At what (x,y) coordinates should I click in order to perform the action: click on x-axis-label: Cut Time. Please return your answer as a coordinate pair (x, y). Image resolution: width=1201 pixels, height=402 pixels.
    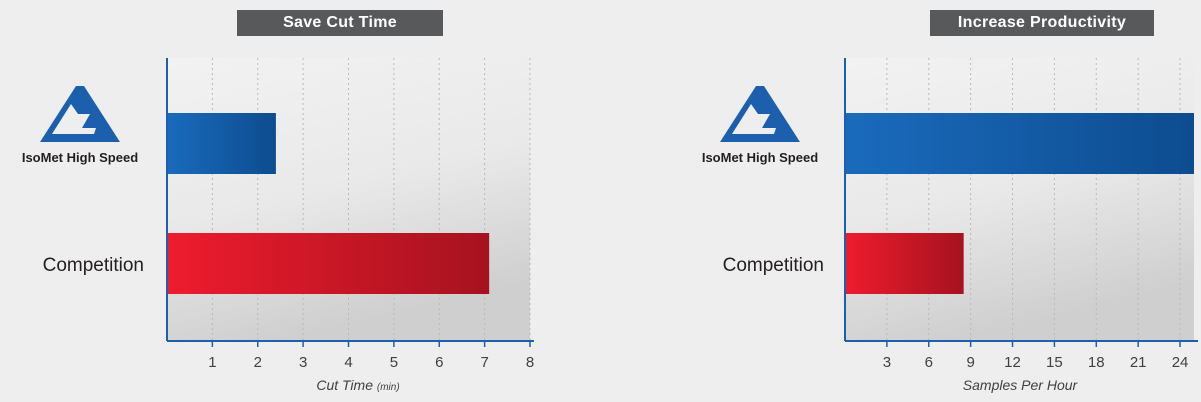
    Looking at the image, I should click on (344, 385).